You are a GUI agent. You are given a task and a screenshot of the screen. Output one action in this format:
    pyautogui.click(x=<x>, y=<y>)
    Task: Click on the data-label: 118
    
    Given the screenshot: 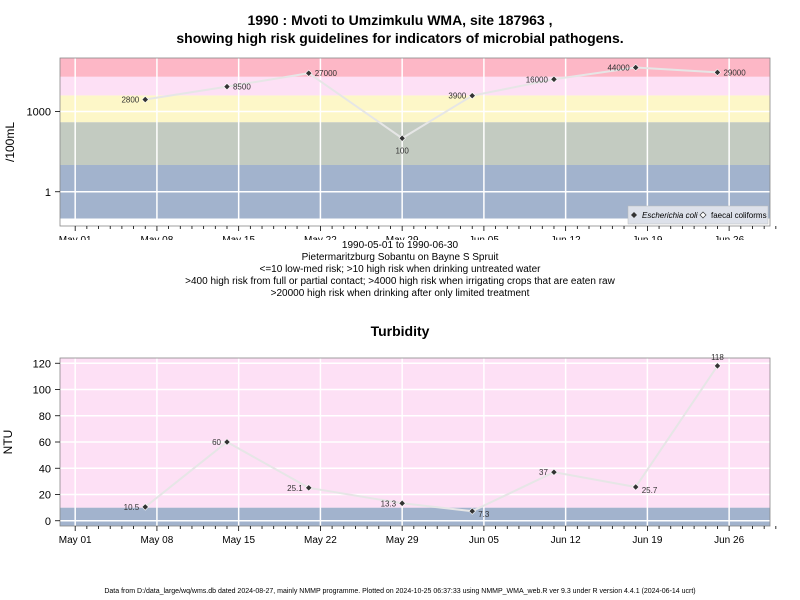 What is the action you would take?
    pyautogui.click(x=717, y=357)
    